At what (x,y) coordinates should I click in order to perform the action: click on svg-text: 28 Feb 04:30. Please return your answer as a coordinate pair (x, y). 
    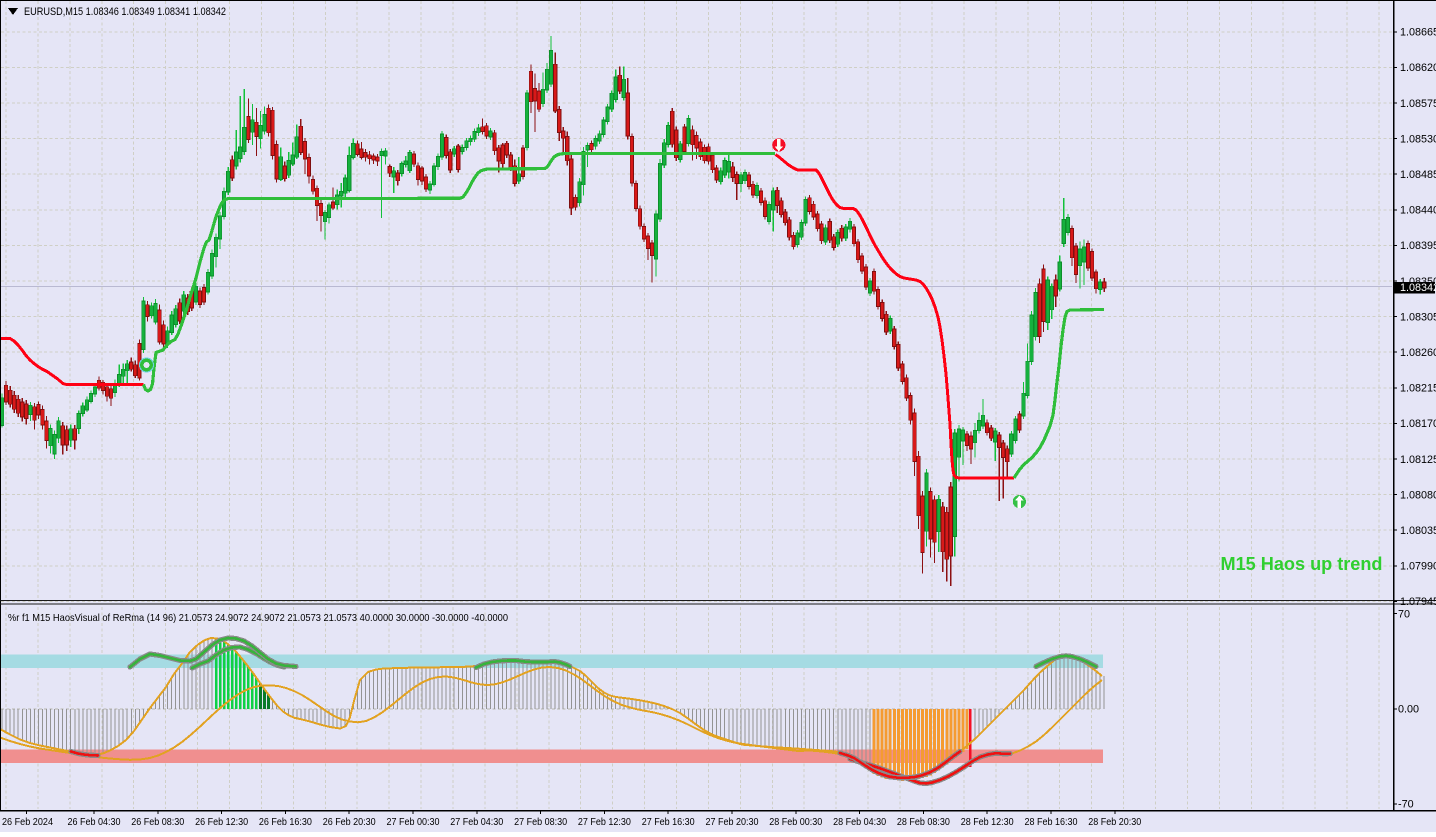
    Looking at the image, I should click on (859, 822).